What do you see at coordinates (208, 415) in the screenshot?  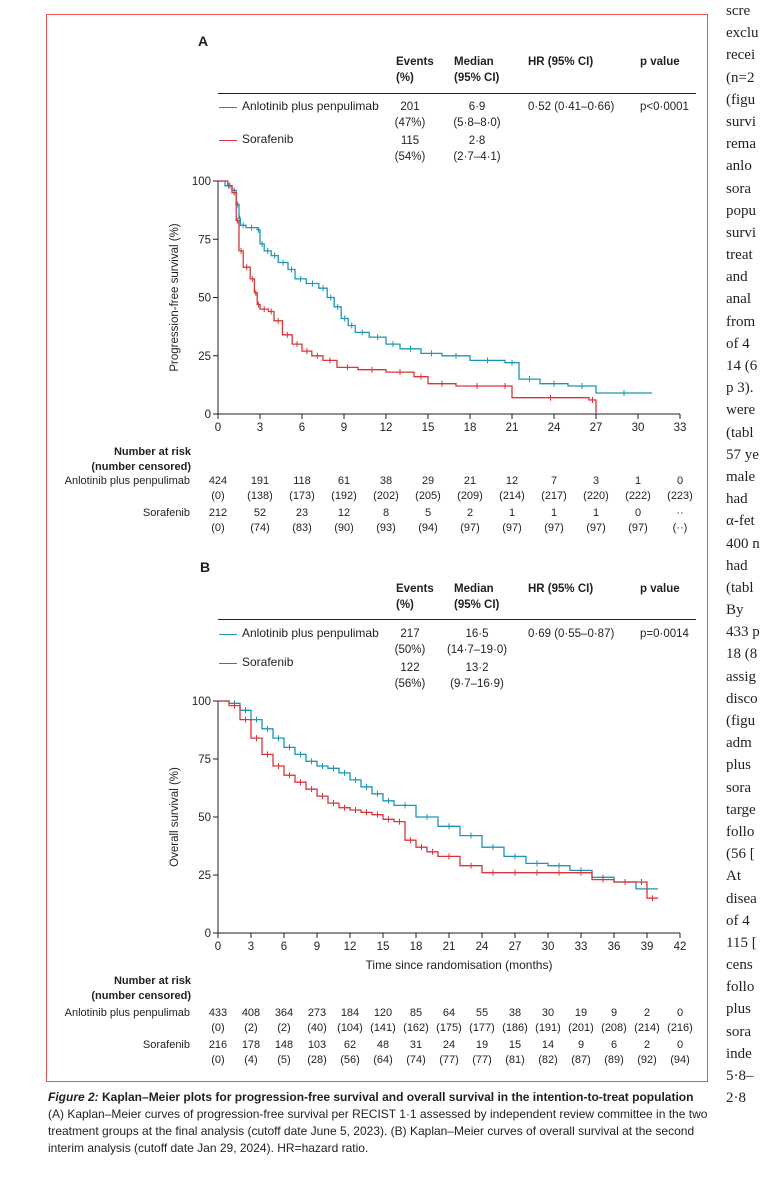 I see `panel-a-y-tick-label: 0` at bounding box center [208, 415].